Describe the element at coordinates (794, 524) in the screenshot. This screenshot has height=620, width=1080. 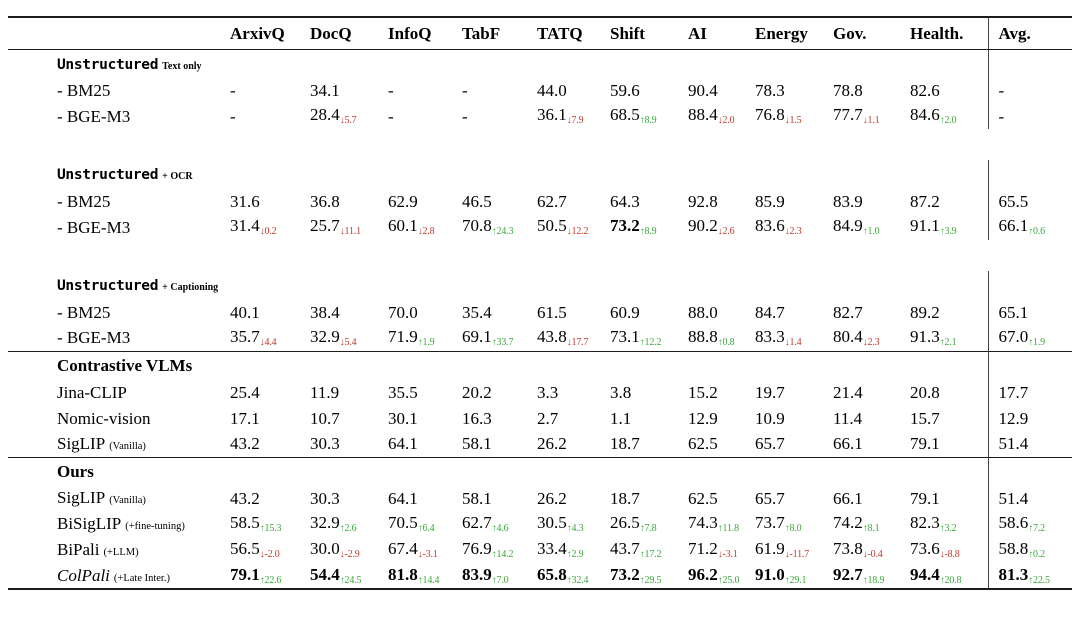
I see `metric-cell: 73.7↑8.0` at that location.